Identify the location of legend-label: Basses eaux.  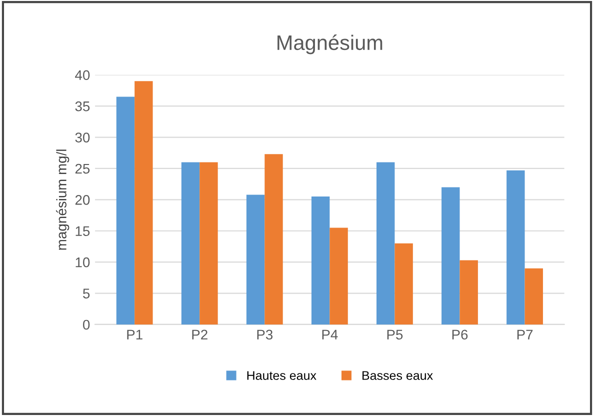
(397, 375).